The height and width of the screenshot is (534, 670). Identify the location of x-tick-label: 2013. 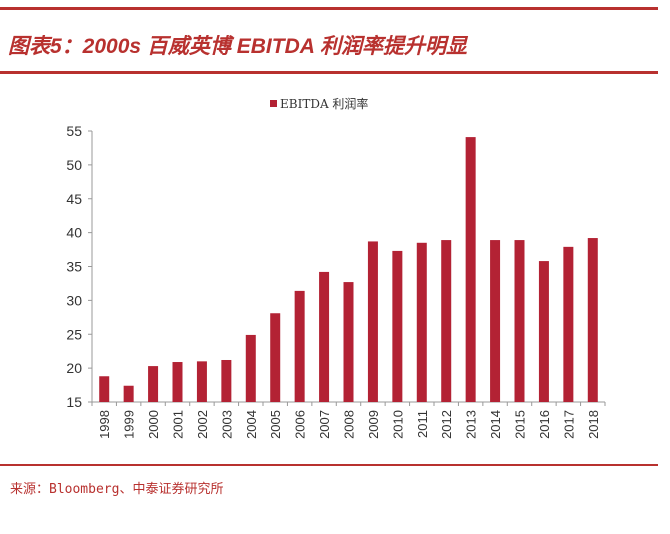
(471, 424).